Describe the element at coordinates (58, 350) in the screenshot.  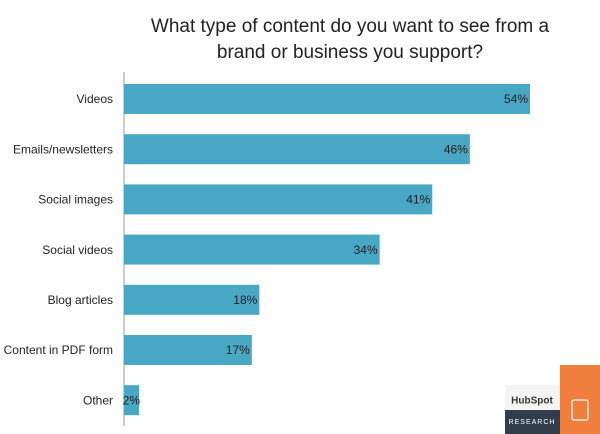
I see `y-tick-label: Content in PDF form` at that location.